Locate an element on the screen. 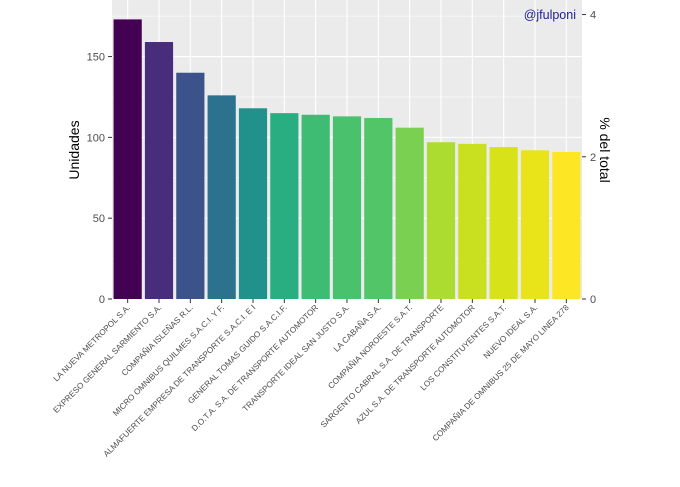  y-tick-label: 0 is located at coordinates (102, 300).